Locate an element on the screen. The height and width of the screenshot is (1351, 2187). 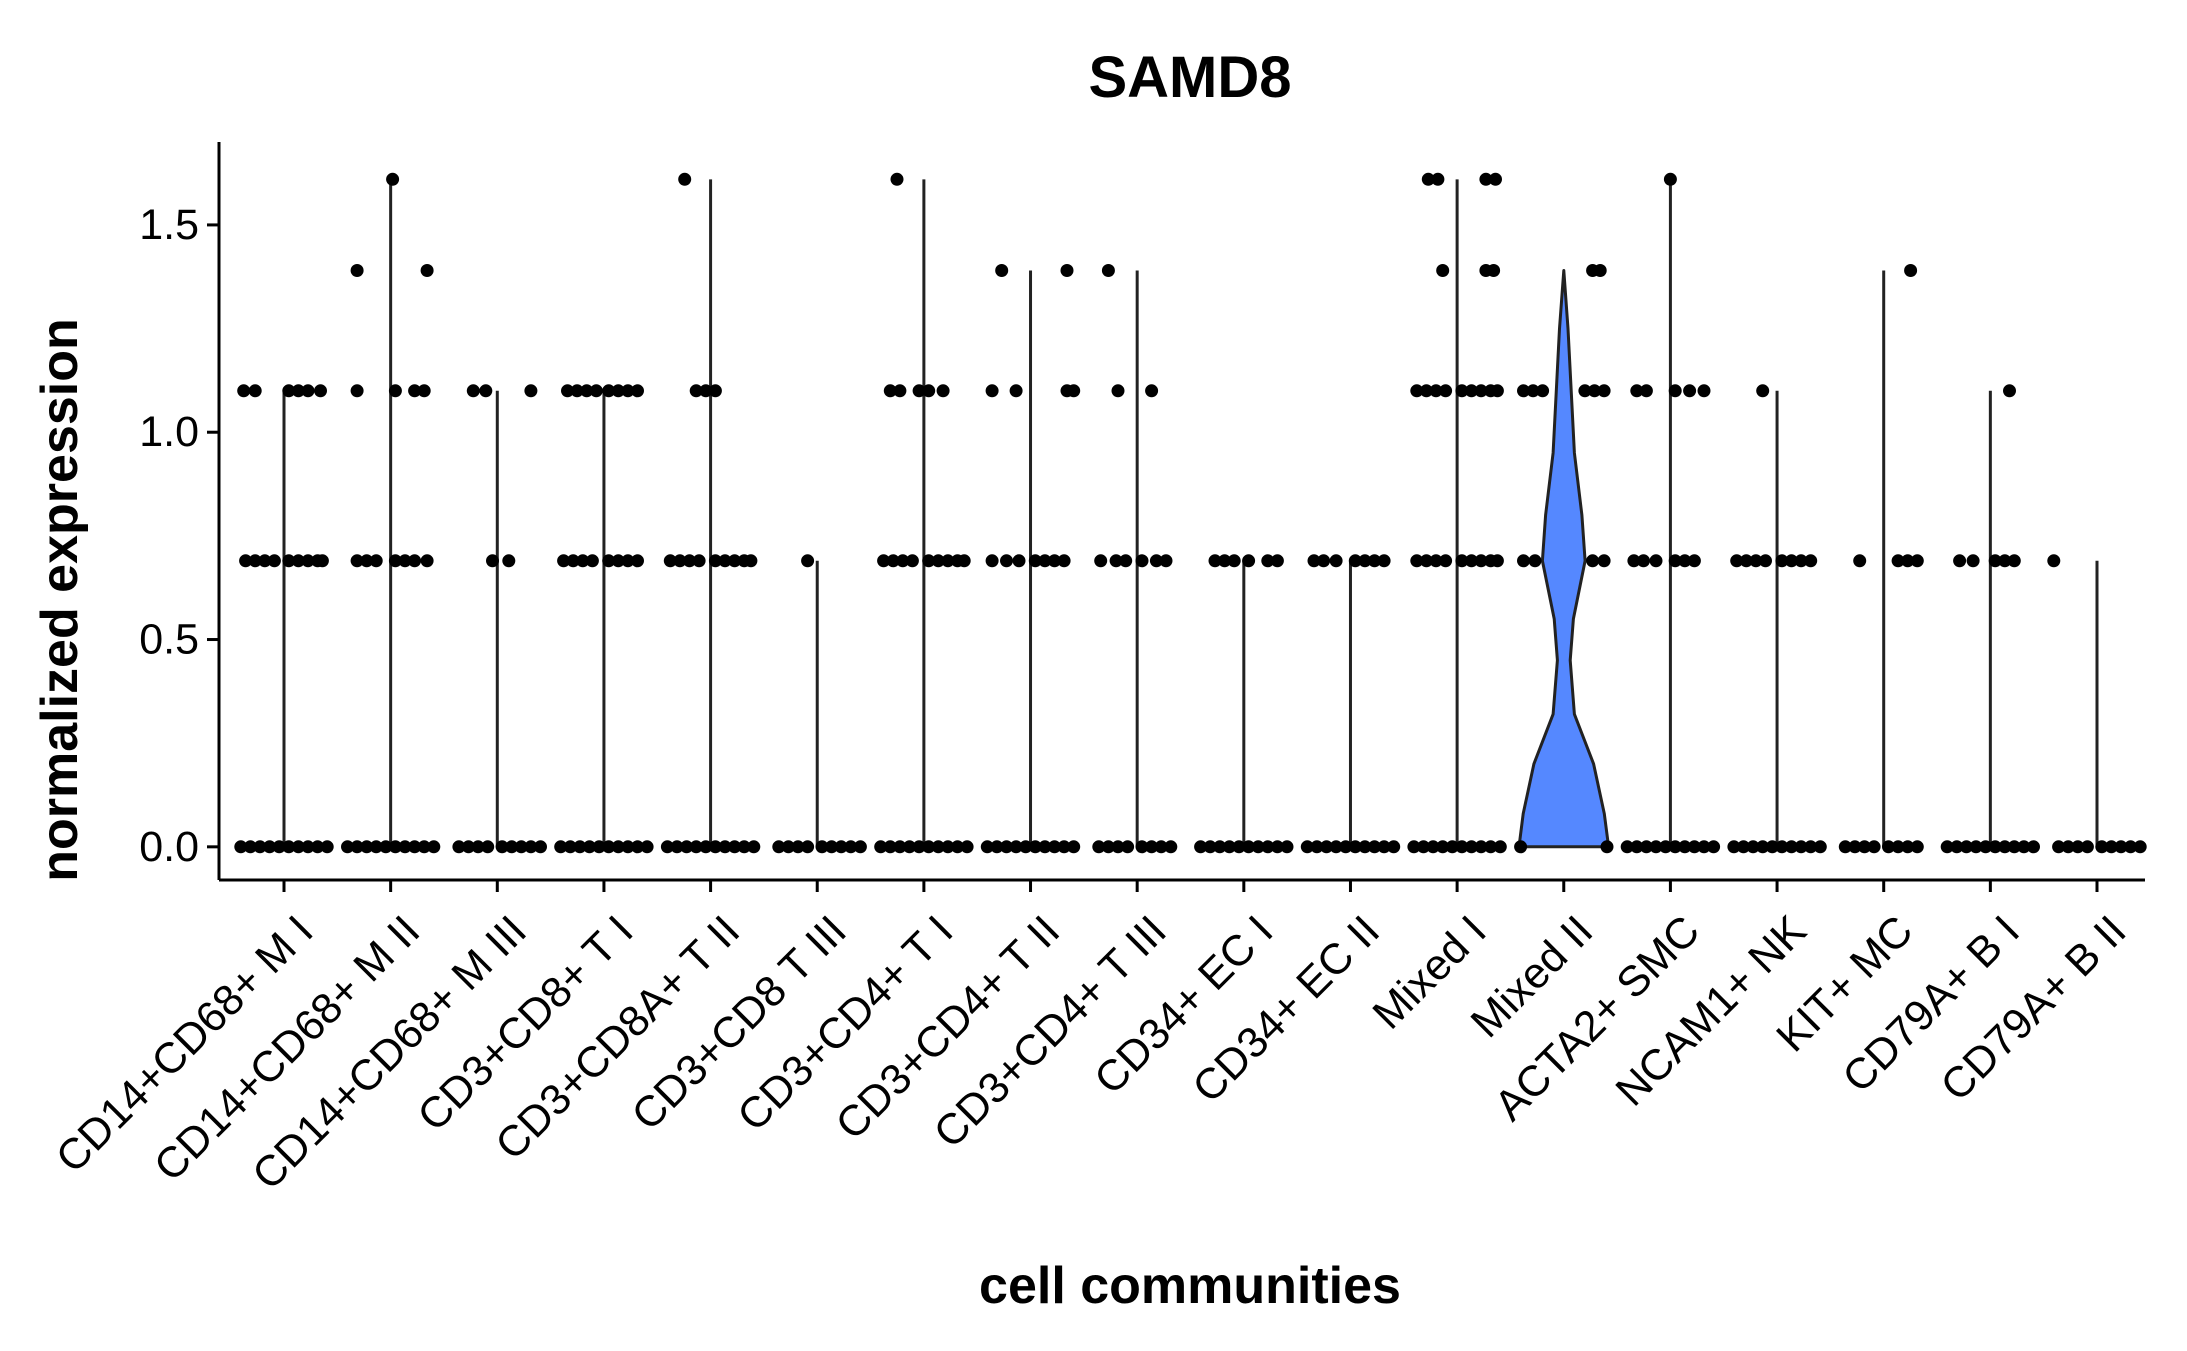
x-tick-label: CD79A+ B II is located at coordinates (2034, 1009).